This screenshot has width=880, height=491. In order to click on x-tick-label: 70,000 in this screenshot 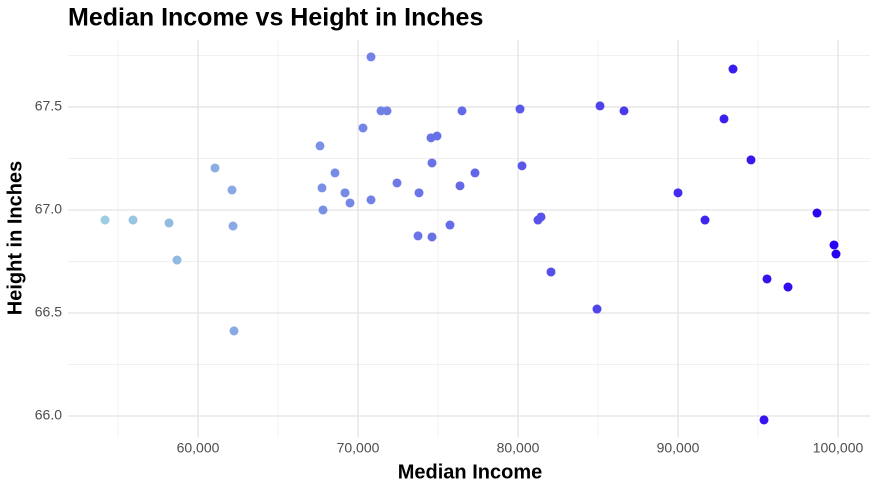, I will do `click(358, 448)`.